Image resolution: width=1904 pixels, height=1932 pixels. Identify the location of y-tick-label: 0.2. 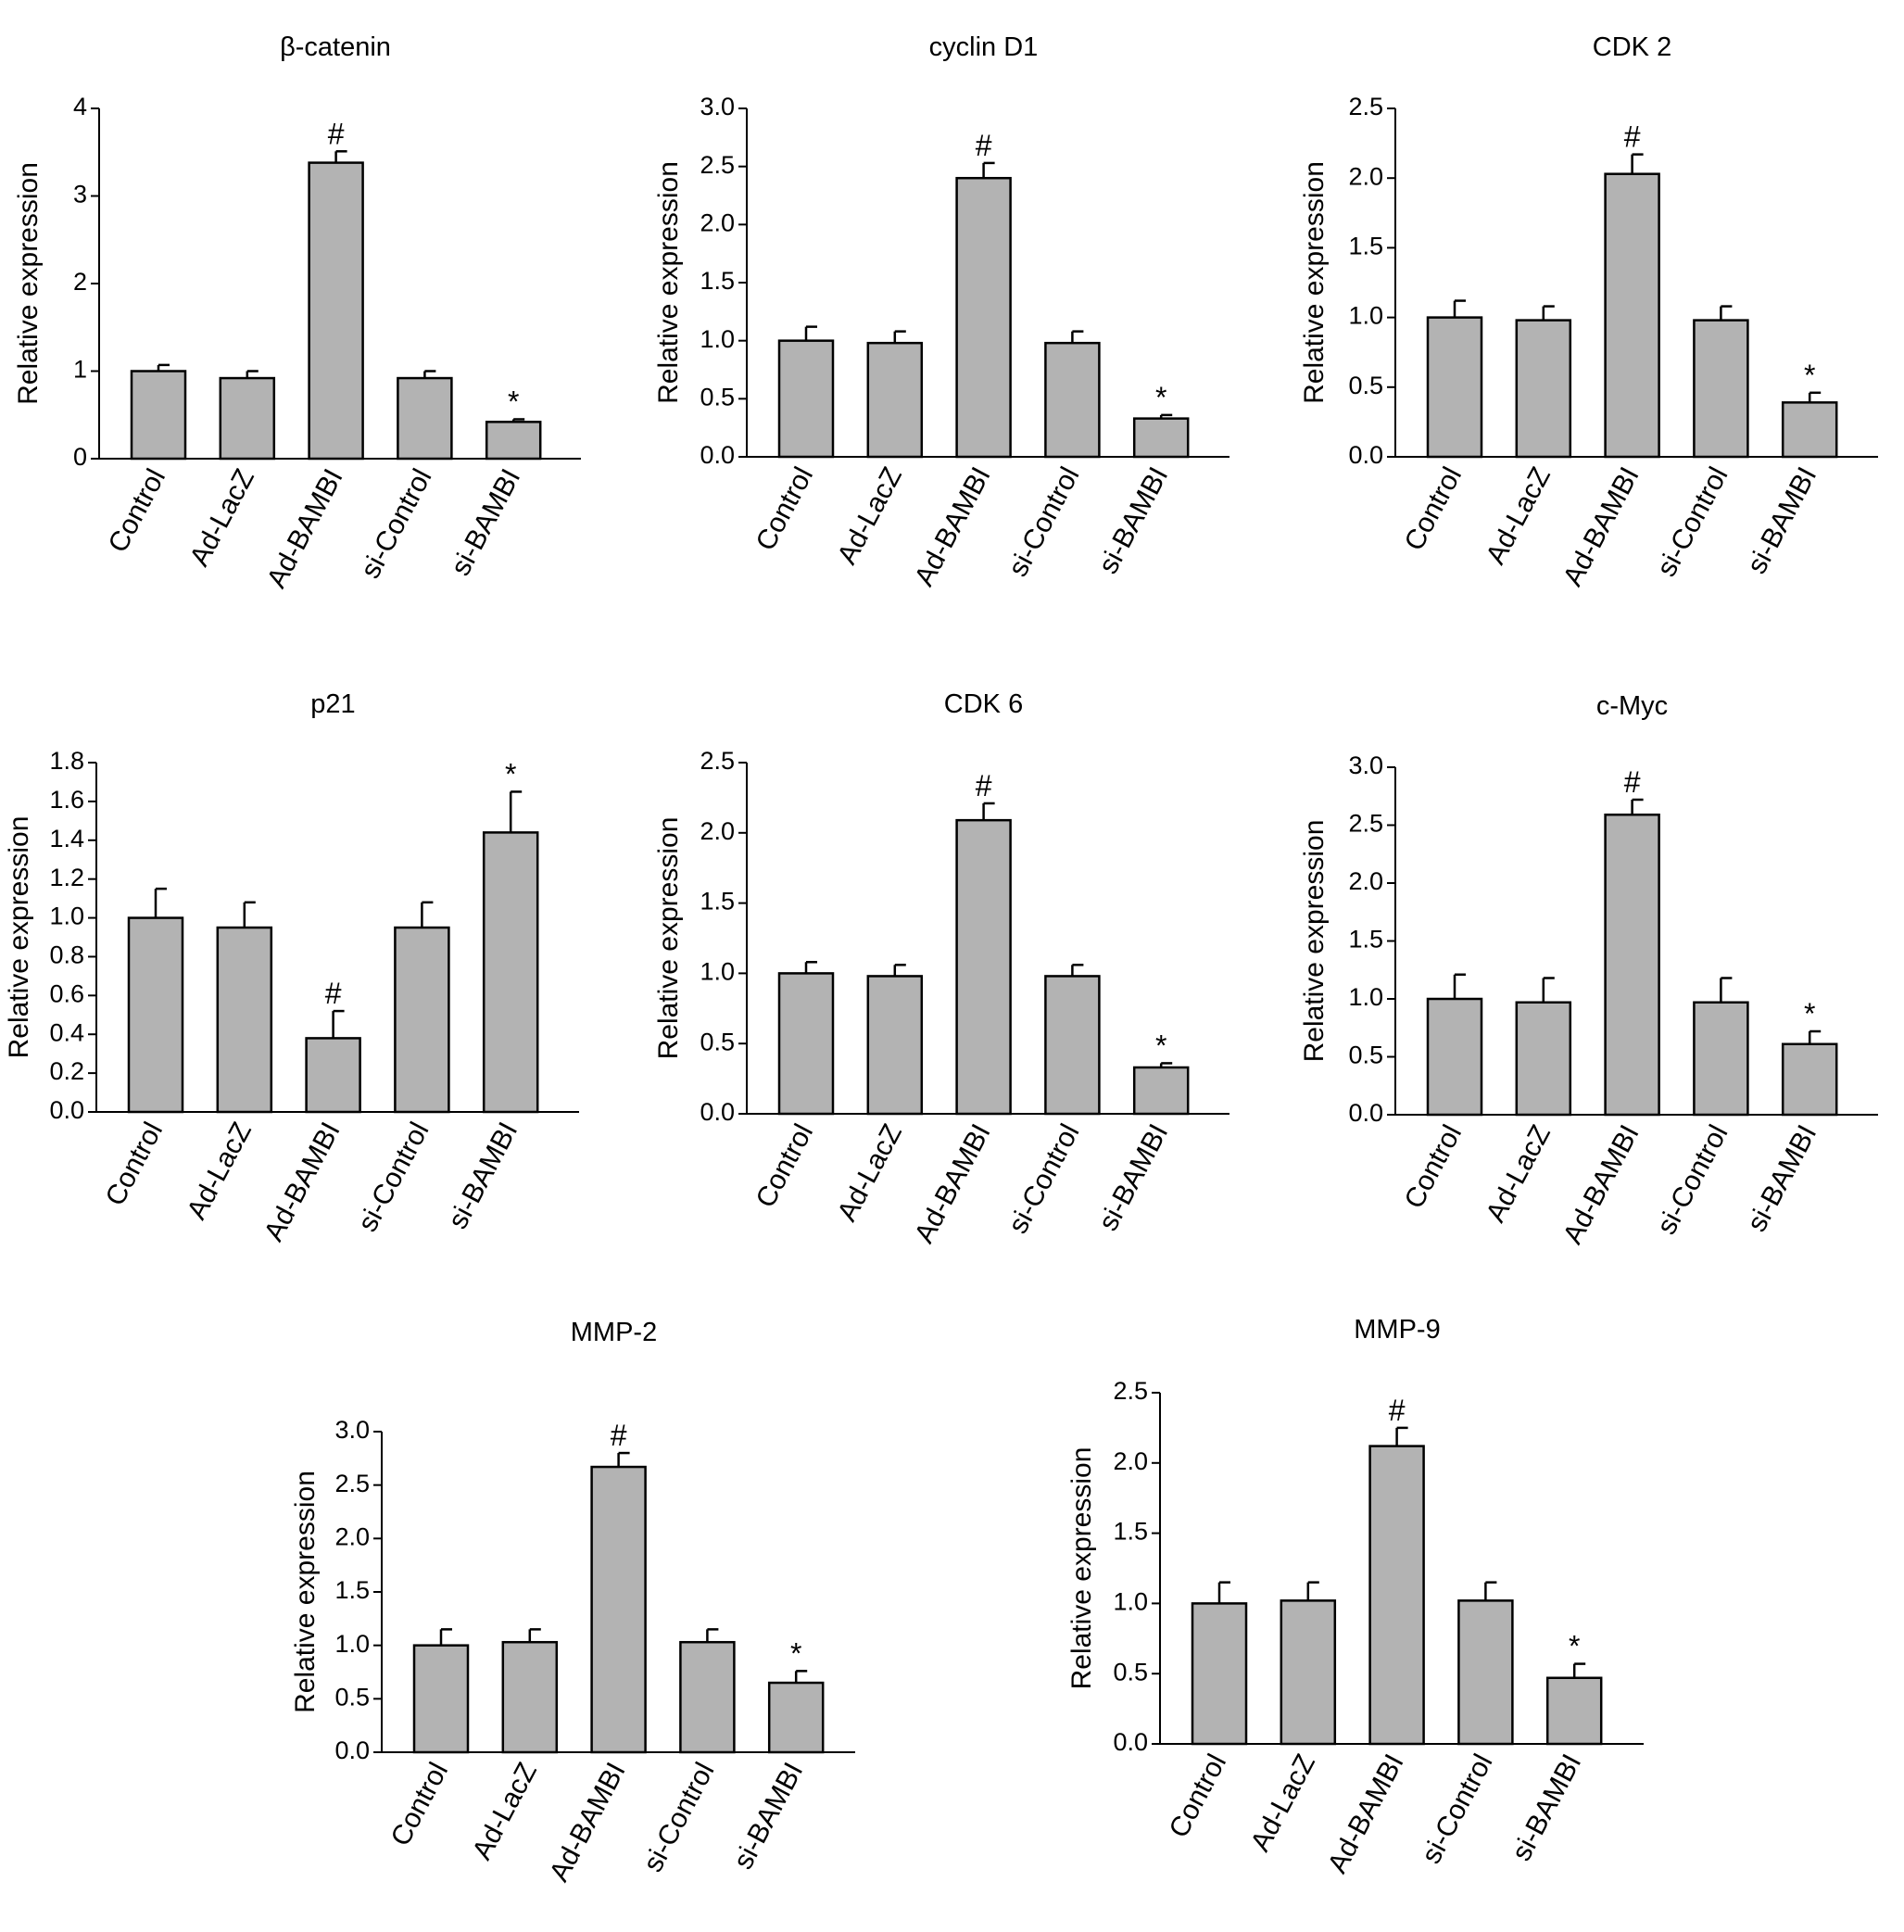
(66, 1071).